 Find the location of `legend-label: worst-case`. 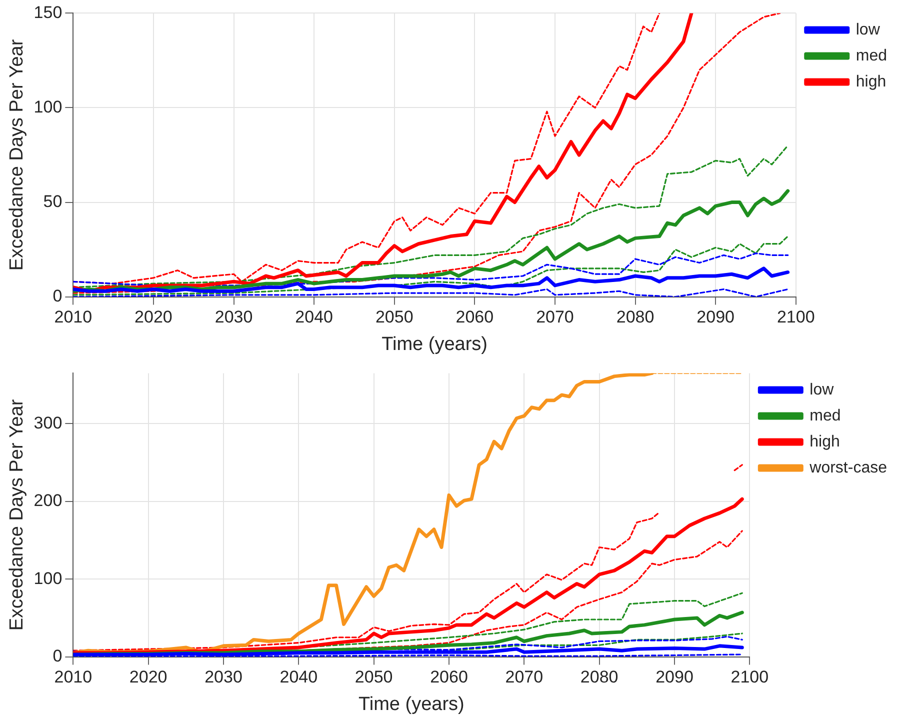

legend-label: worst-case is located at coordinates (848, 467).